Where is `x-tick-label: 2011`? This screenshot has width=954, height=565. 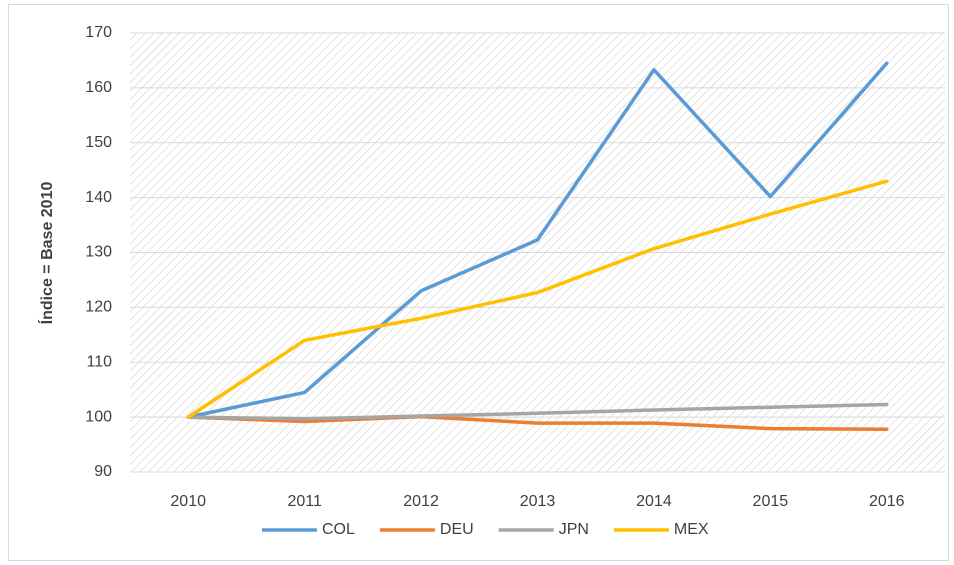
x-tick-label: 2011 is located at coordinates (304, 501).